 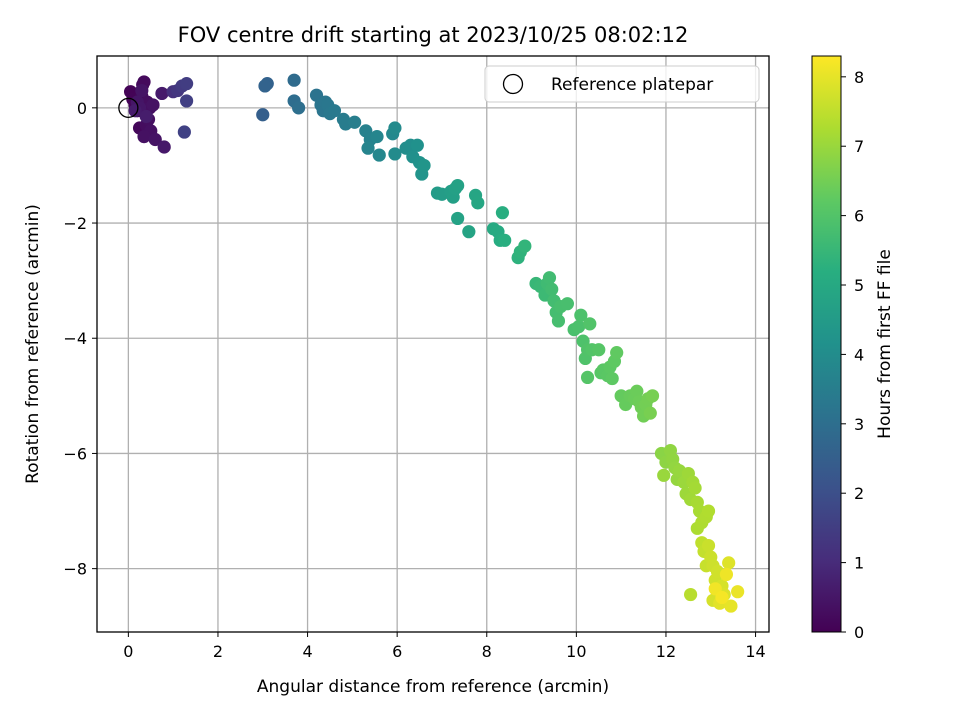 What do you see at coordinates (826, 344) in the screenshot?
I see `colorbar-gradient` at bounding box center [826, 344].